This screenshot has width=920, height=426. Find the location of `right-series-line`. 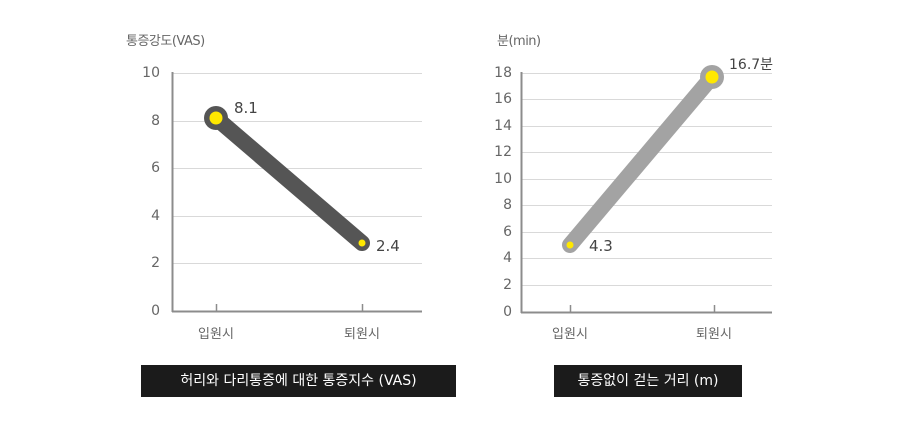

right-series-line is located at coordinates (641, 161).